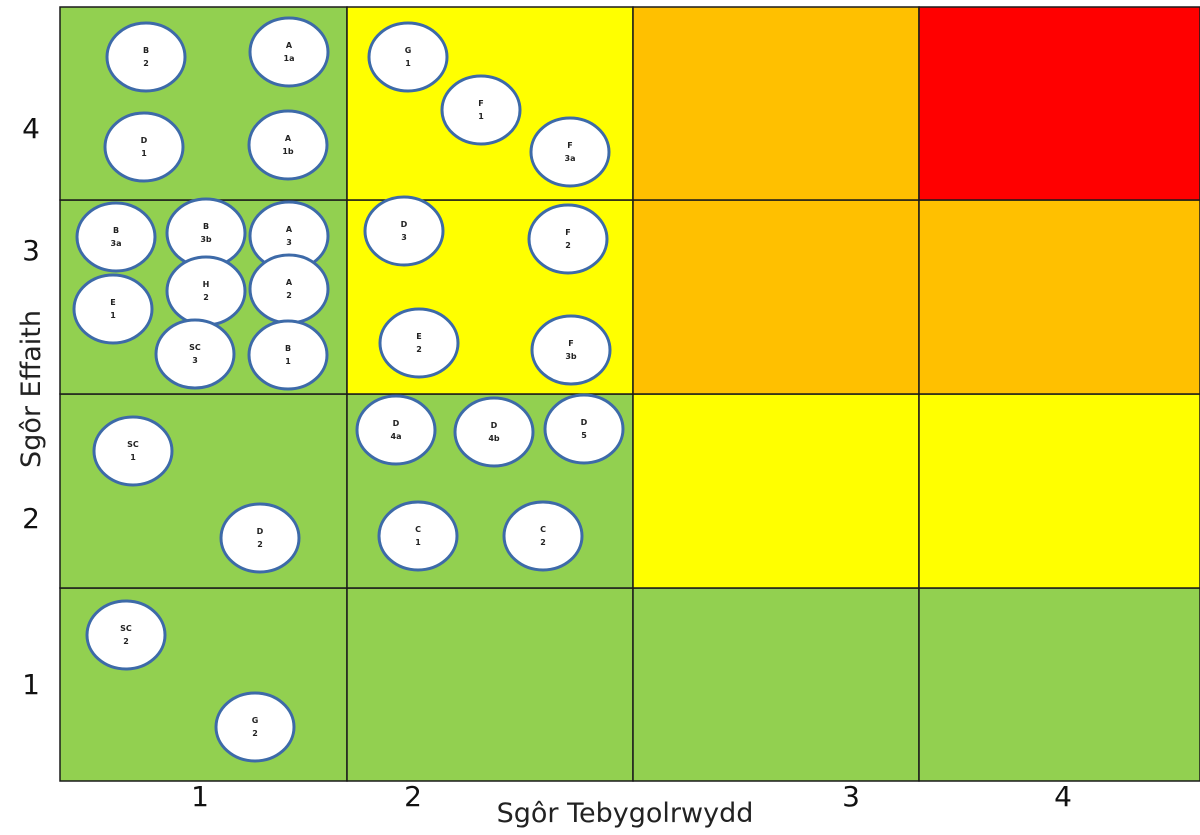  I want to click on risk-bubble: A2, so click(289, 289).